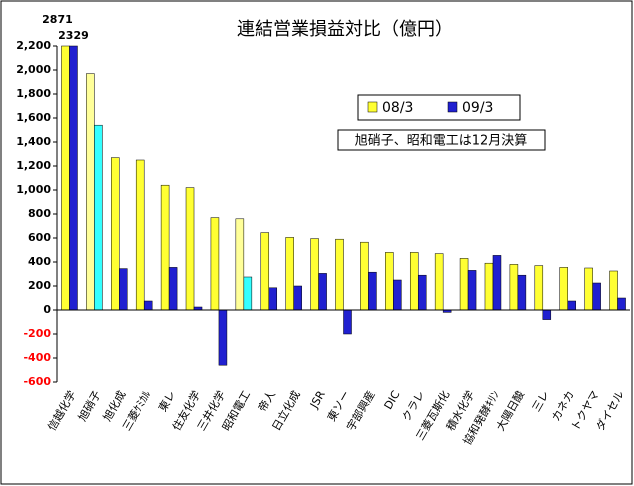 The height and width of the screenshot is (486, 634). Describe the element at coordinates (33, 69) in the screenshot. I see `y-tick-label: 2,000` at that location.